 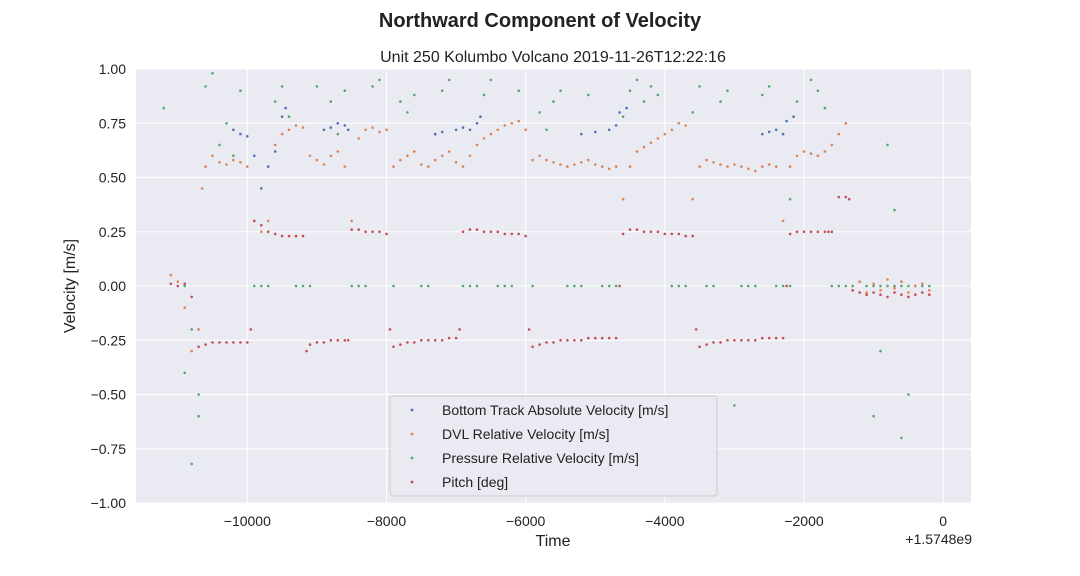 I want to click on y-tick-label: 0.25, so click(x=112, y=232).